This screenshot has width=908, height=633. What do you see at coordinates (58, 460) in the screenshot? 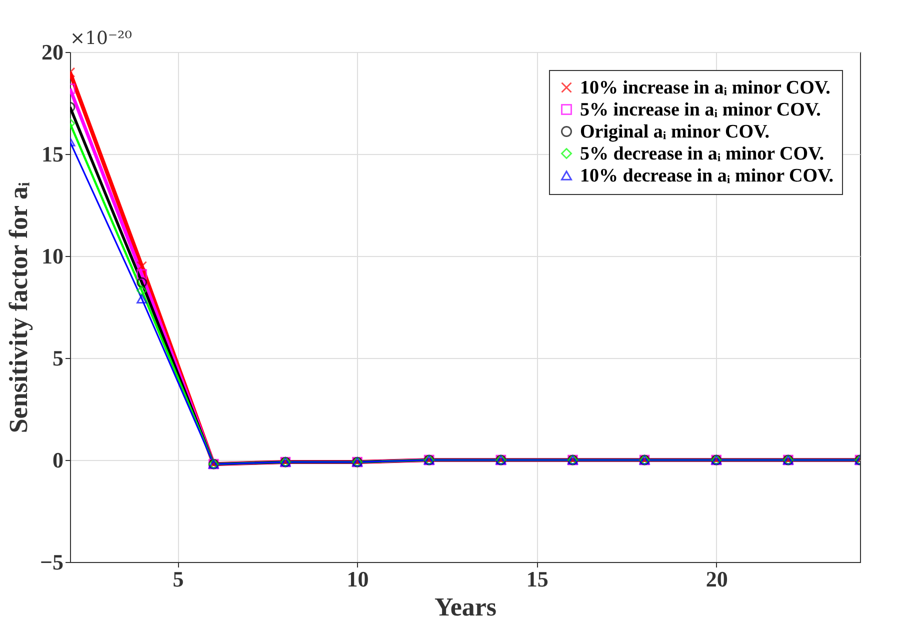
I see `y-tick-label: 0` at bounding box center [58, 460].